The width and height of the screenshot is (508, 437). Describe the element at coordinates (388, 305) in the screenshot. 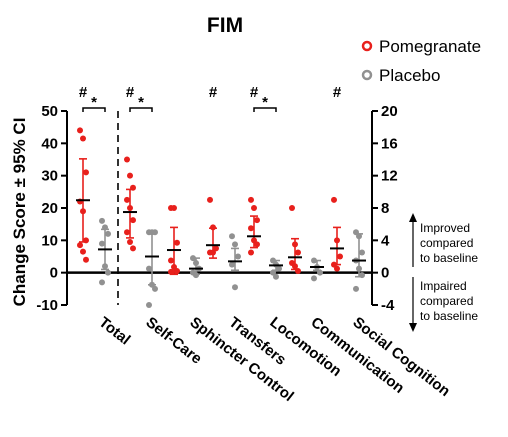

I see `right-y-tick-label: -4` at that location.